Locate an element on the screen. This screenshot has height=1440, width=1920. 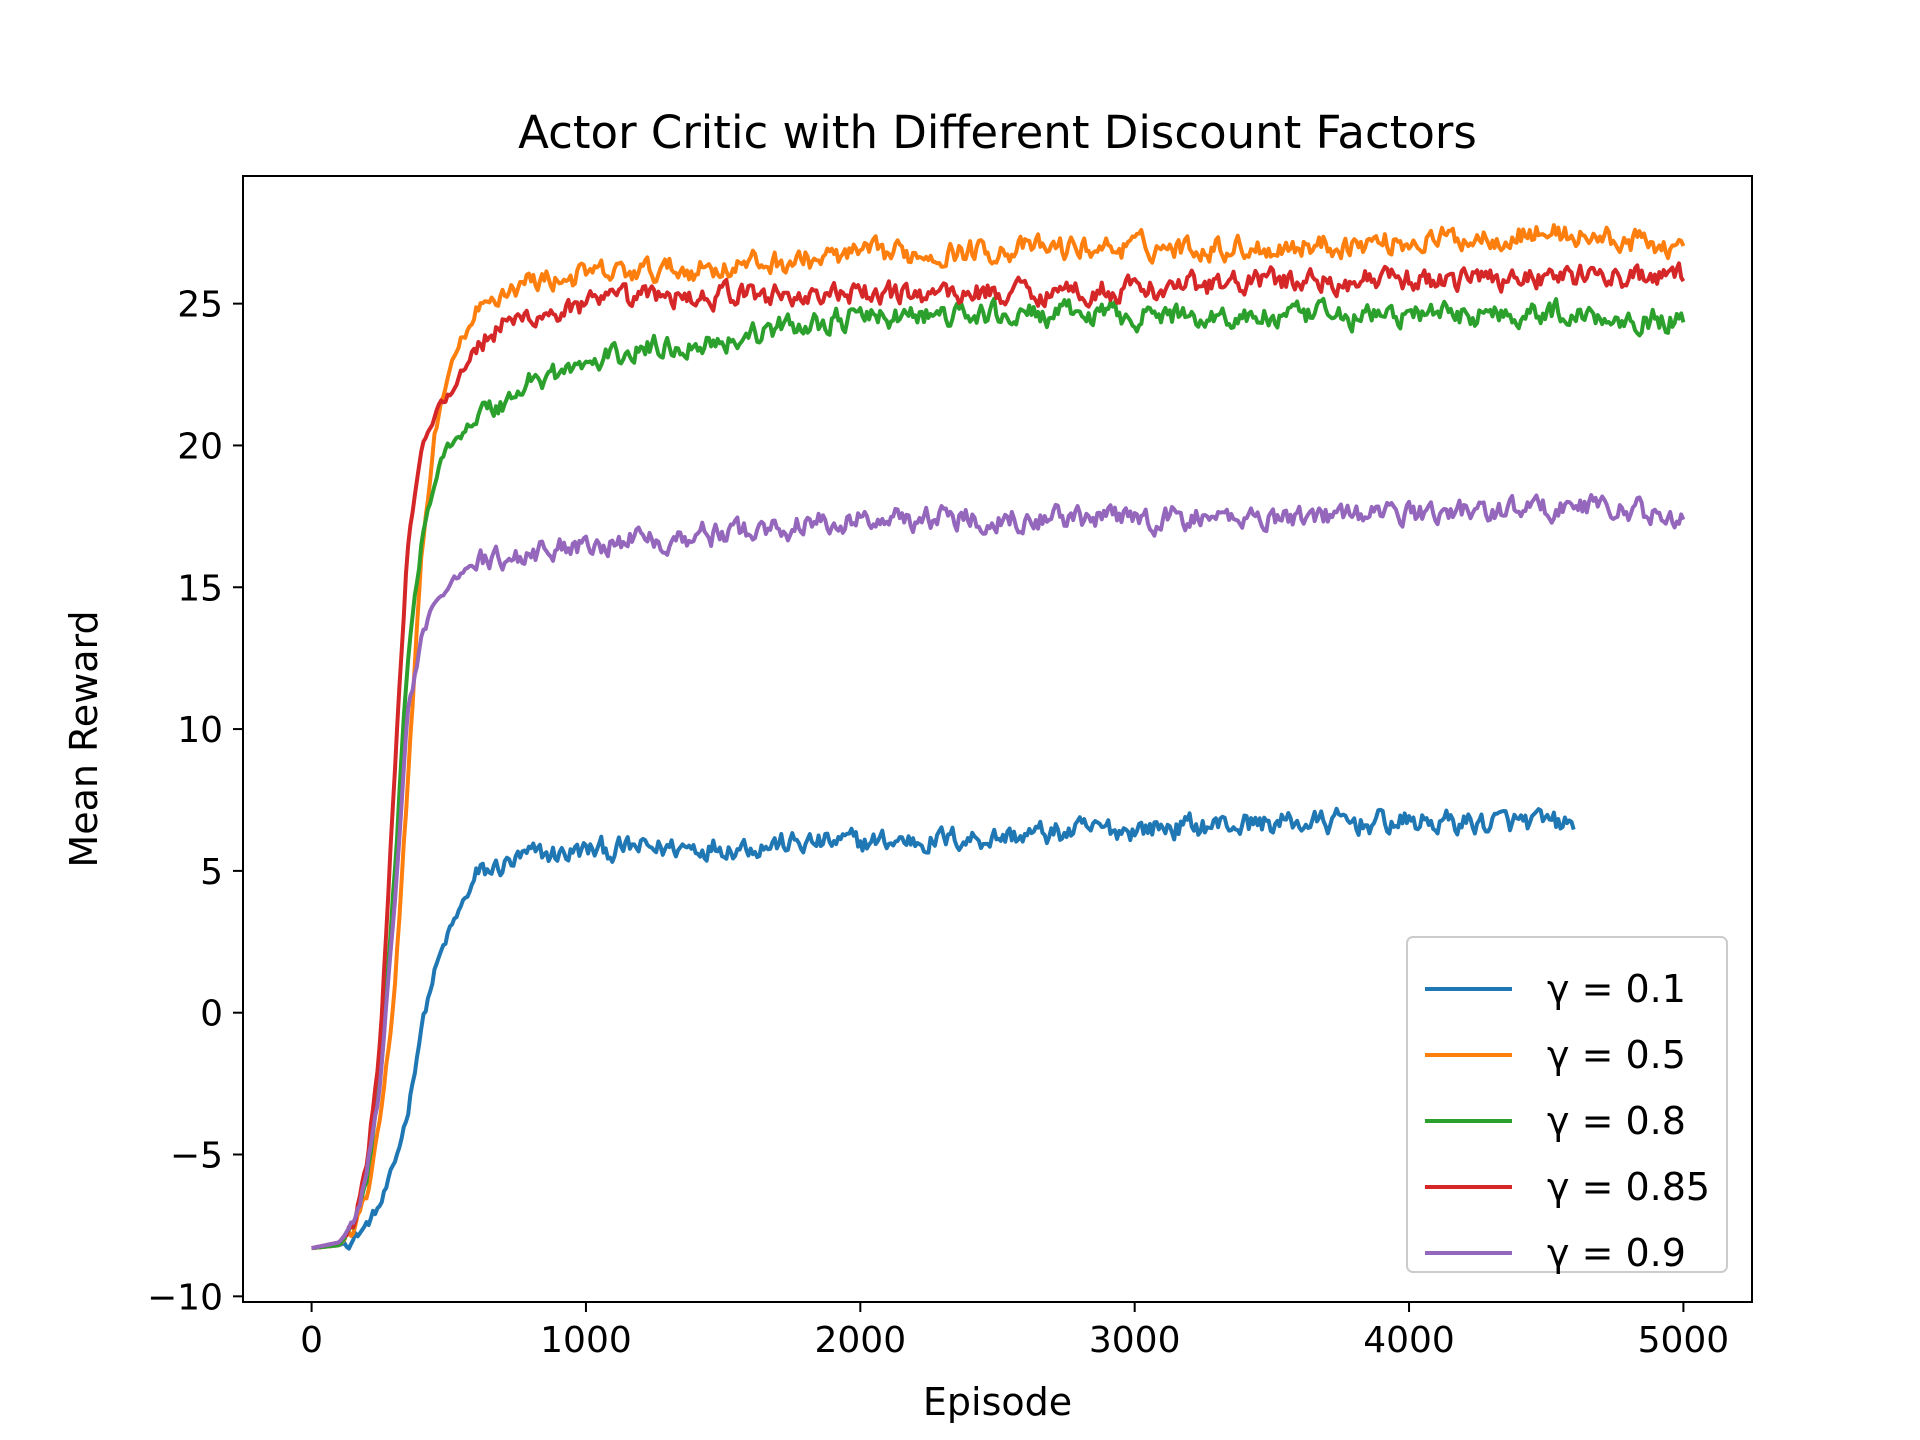
legend-label: γ = 0.1 is located at coordinates (1616, 989).